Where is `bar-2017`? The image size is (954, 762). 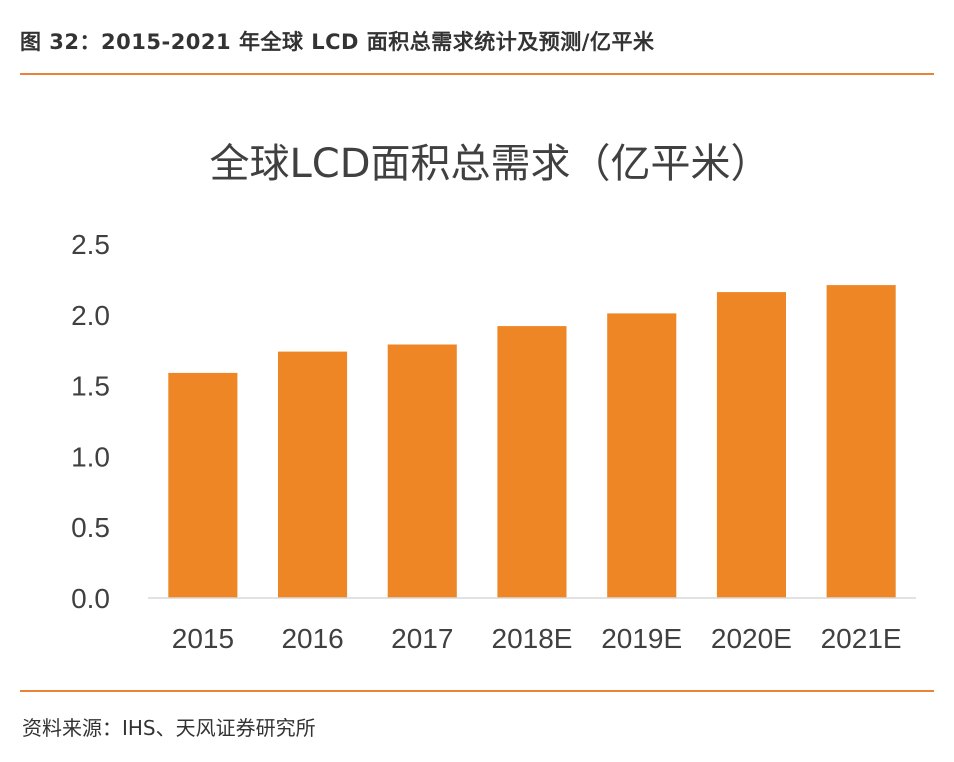 bar-2017 is located at coordinates (422, 471).